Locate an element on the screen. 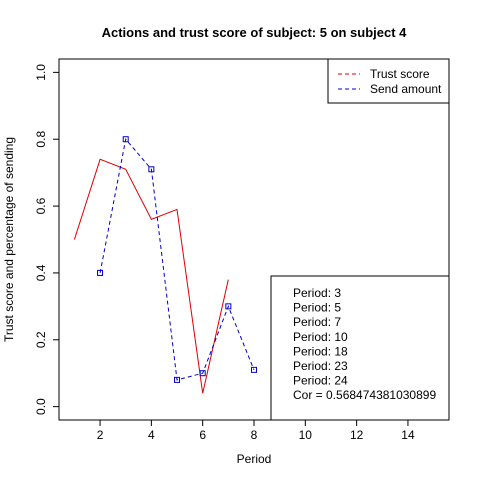 The height and width of the screenshot is (480, 480). legend-box is located at coordinates (388, 81).